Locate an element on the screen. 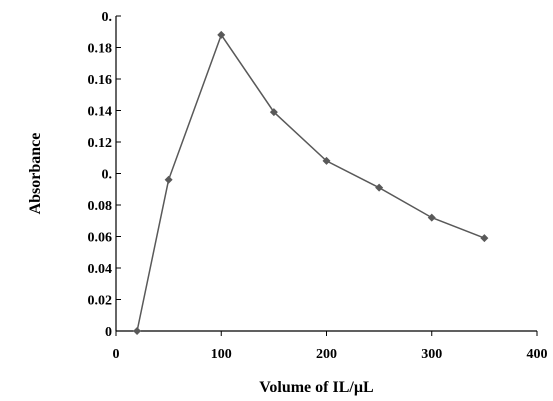 This screenshot has height=401, width=553. y-axis-title: Absorbance is located at coordinates (35, 174).